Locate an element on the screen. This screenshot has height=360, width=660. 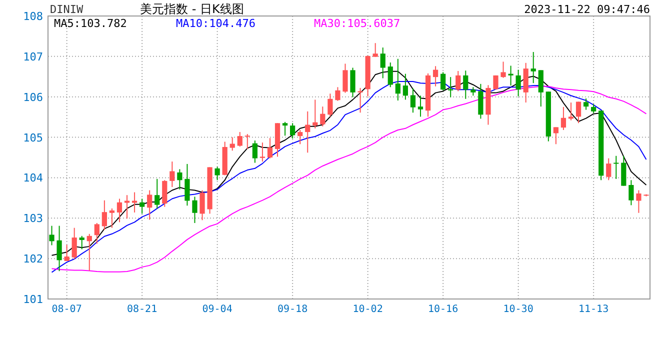
y-tick-label: 106 is located at coordinates (33, 97).